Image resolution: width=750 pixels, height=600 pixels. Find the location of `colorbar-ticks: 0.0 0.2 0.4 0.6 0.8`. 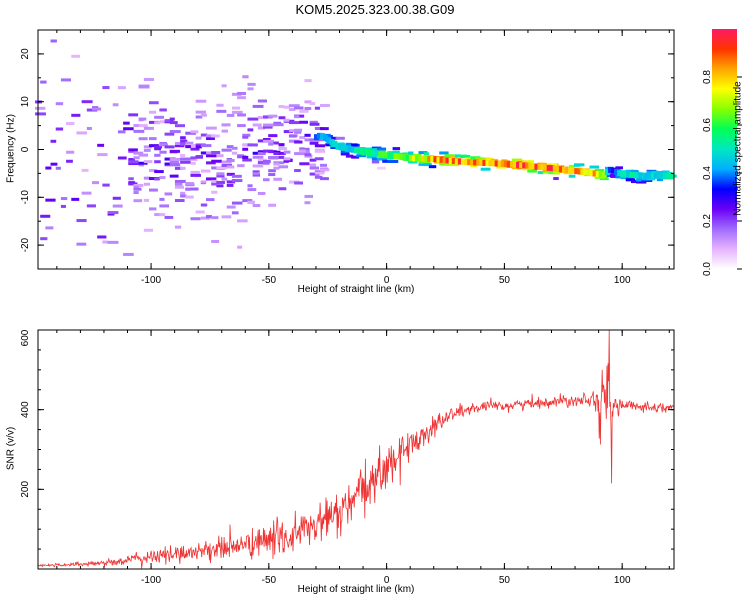

colorbar-ticks: 0.0 0.2 0.4 0.6 0.8 is located at coordinates (722, 173).